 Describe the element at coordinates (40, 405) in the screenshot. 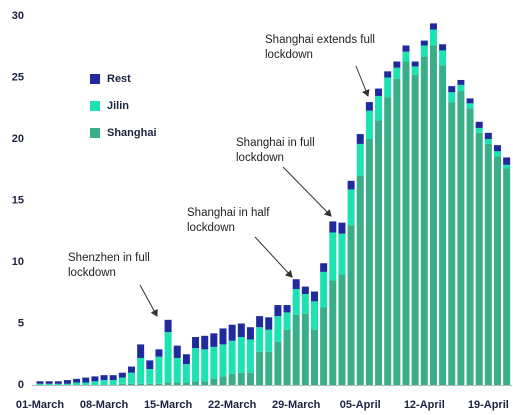

I see `x-tick-label: 01-March` at that location.